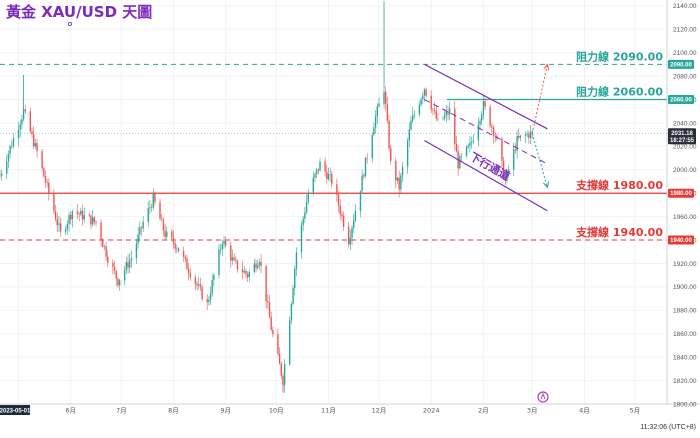 This screenshot has height=438, width=700. I want to click on time-axis: 2023-05-01 6月 7月 8月 9月 10月 11月 12月 2024 2月 3月 4月 5月, so click(320, 410).